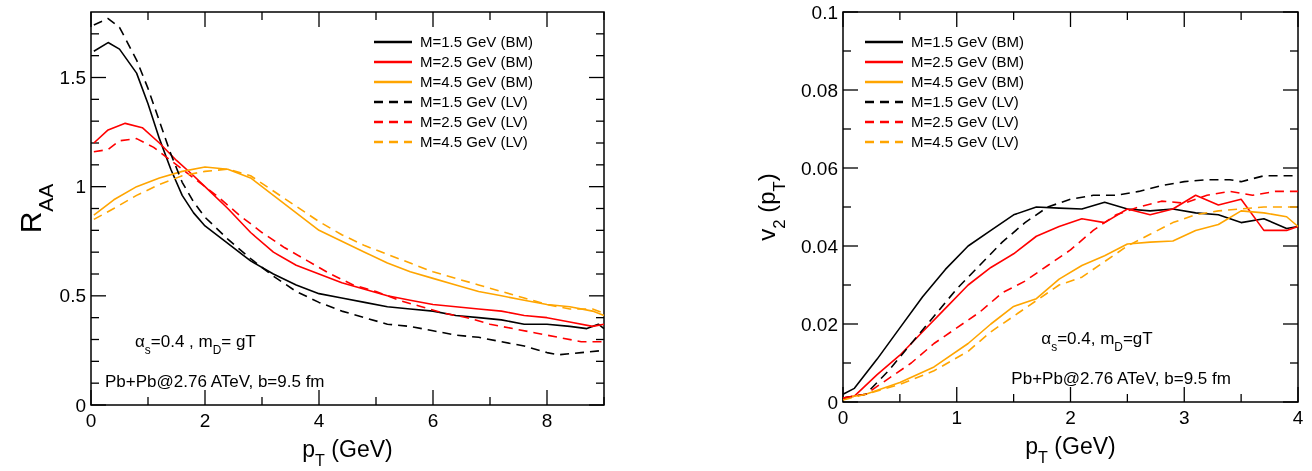  Describe the element at coordinates (820, 246) in the screenshot. I see `y-tick-label: 0.04` at that location.